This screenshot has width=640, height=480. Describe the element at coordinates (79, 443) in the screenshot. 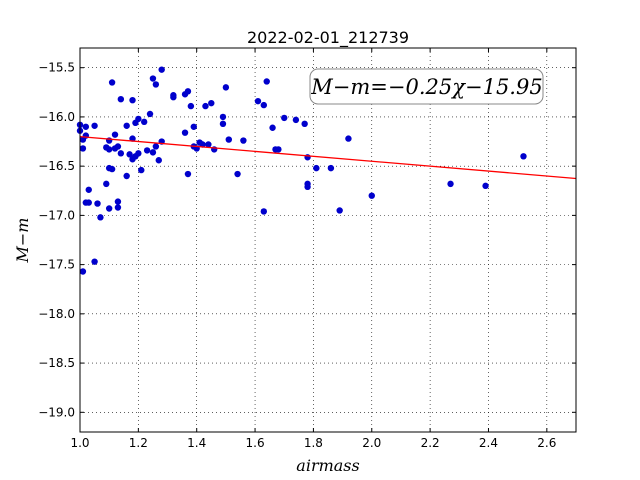

I see `x-tick-label: 1.0` at that location.